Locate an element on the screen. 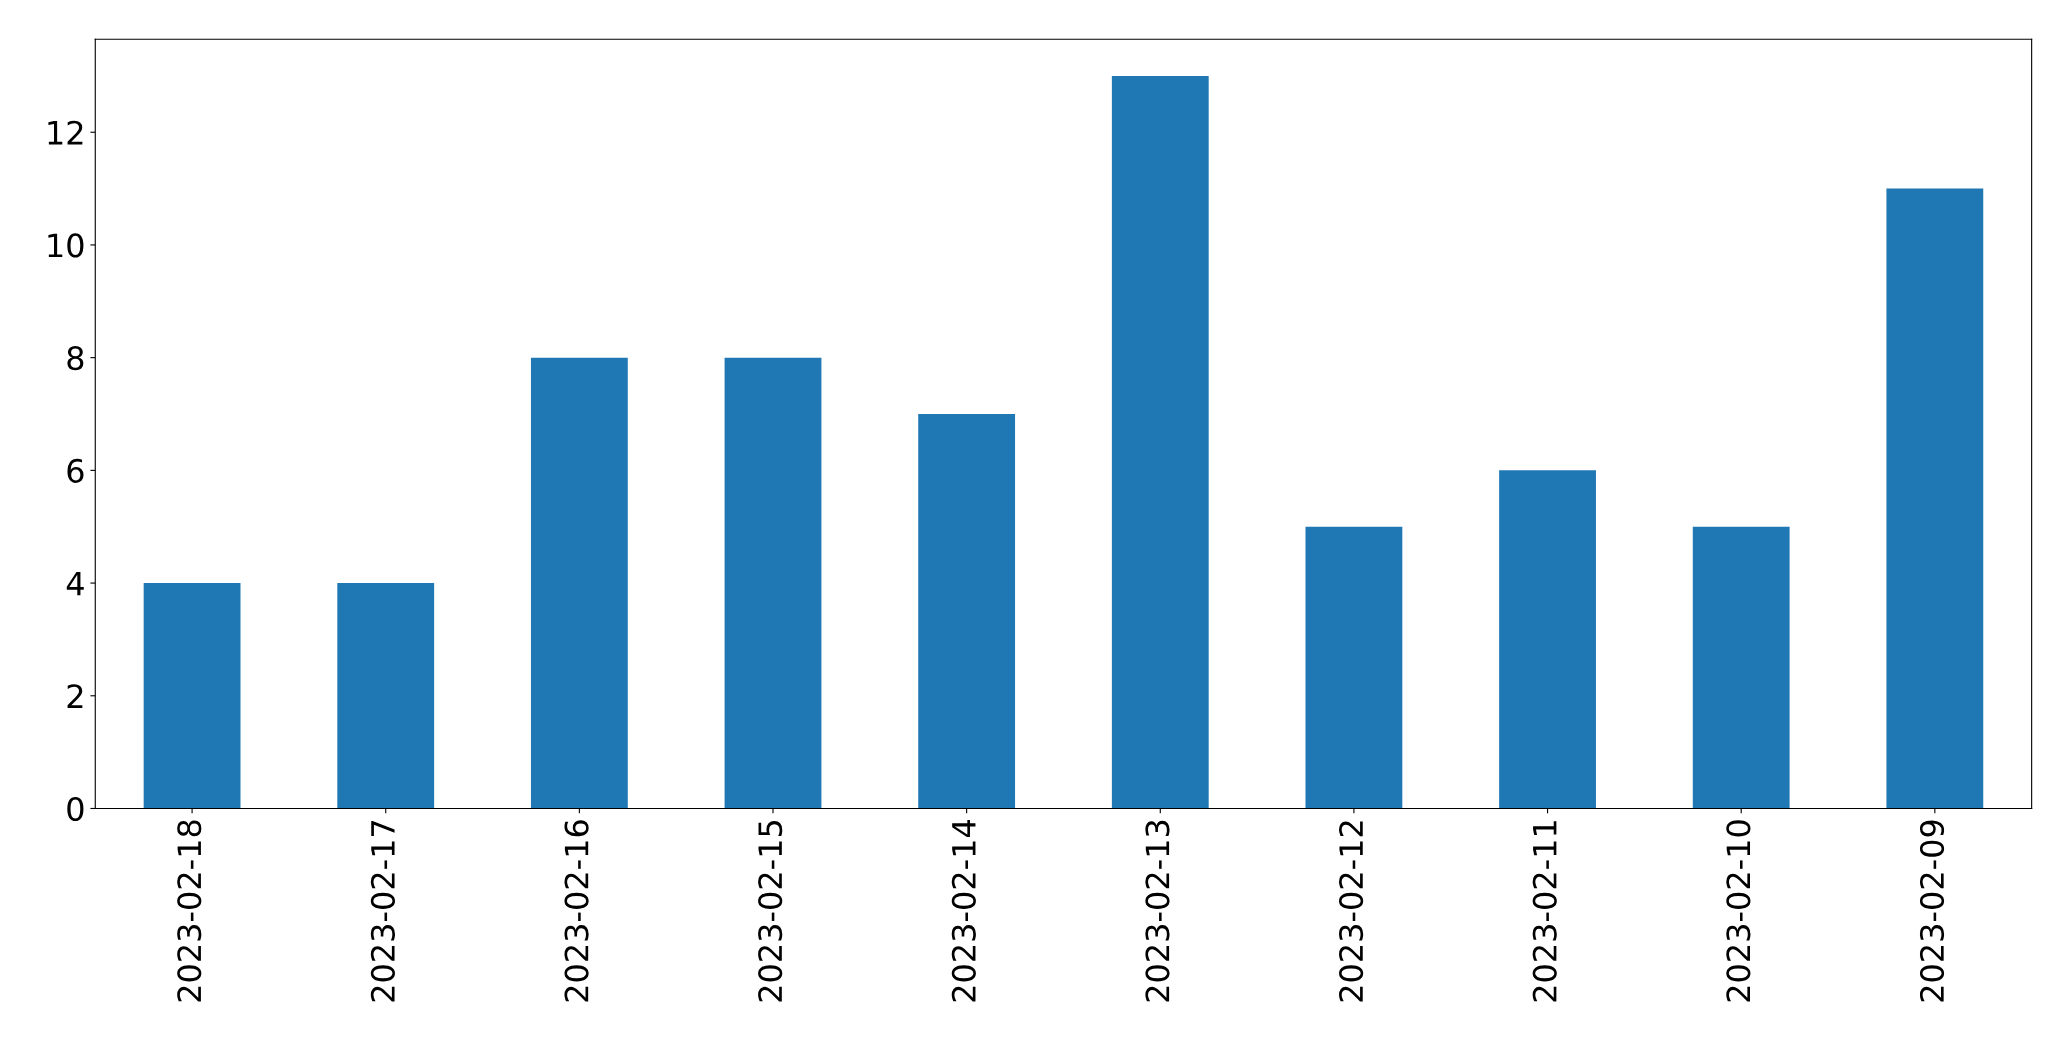 This screenshot has width=2071, height=1061. x-tick-label: 2023-02-13 is located at coordinates (1157, 911).